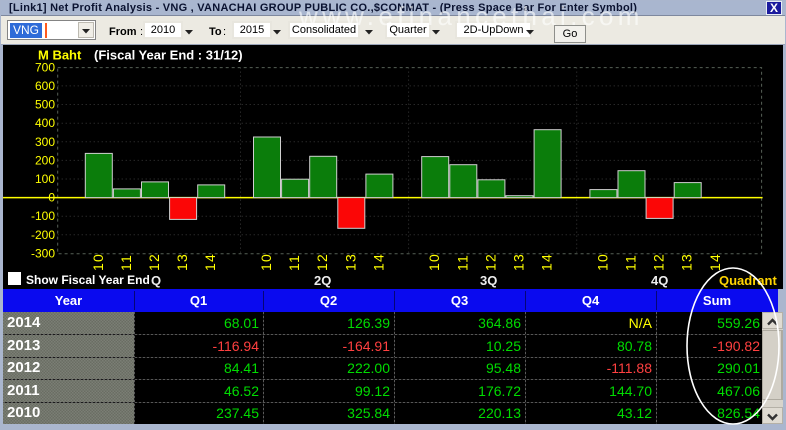  I want to click on svg-text: -300, so click(43, 253).